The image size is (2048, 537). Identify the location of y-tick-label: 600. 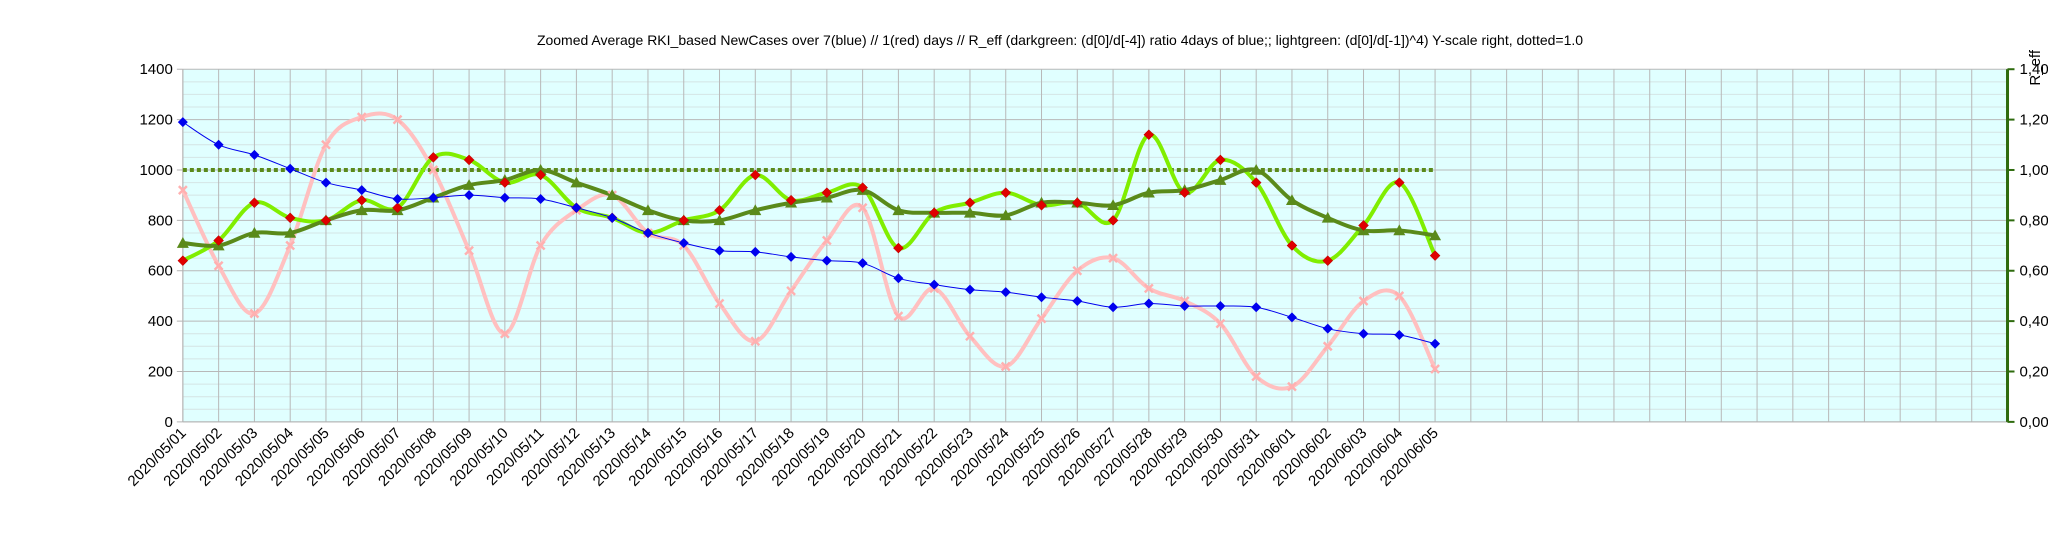
(160, 271).